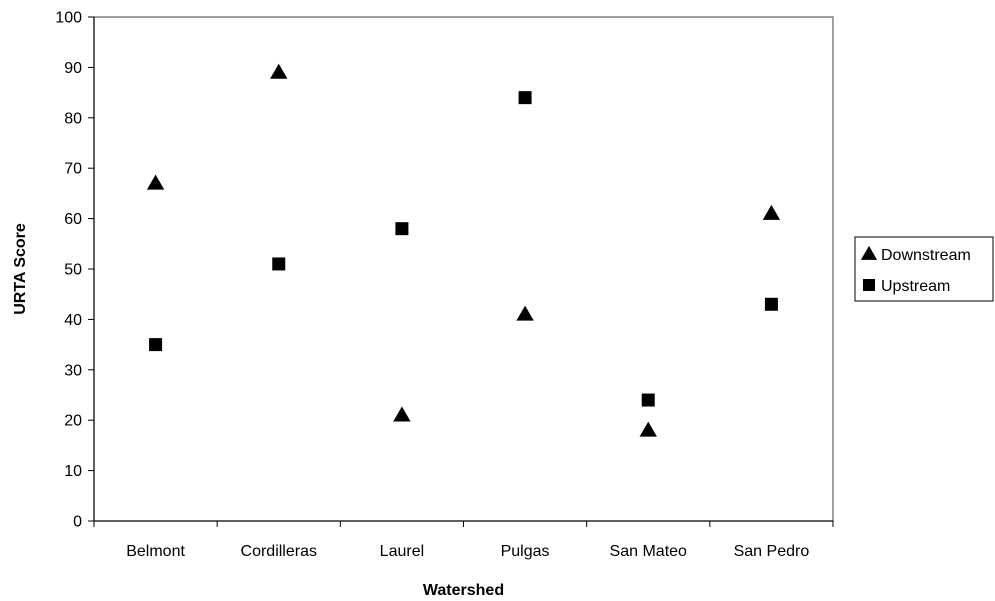 Image resolution: width=995 pixels, height=601 pixels. I want to click on y-tick-label: 30, so click(73, 370).